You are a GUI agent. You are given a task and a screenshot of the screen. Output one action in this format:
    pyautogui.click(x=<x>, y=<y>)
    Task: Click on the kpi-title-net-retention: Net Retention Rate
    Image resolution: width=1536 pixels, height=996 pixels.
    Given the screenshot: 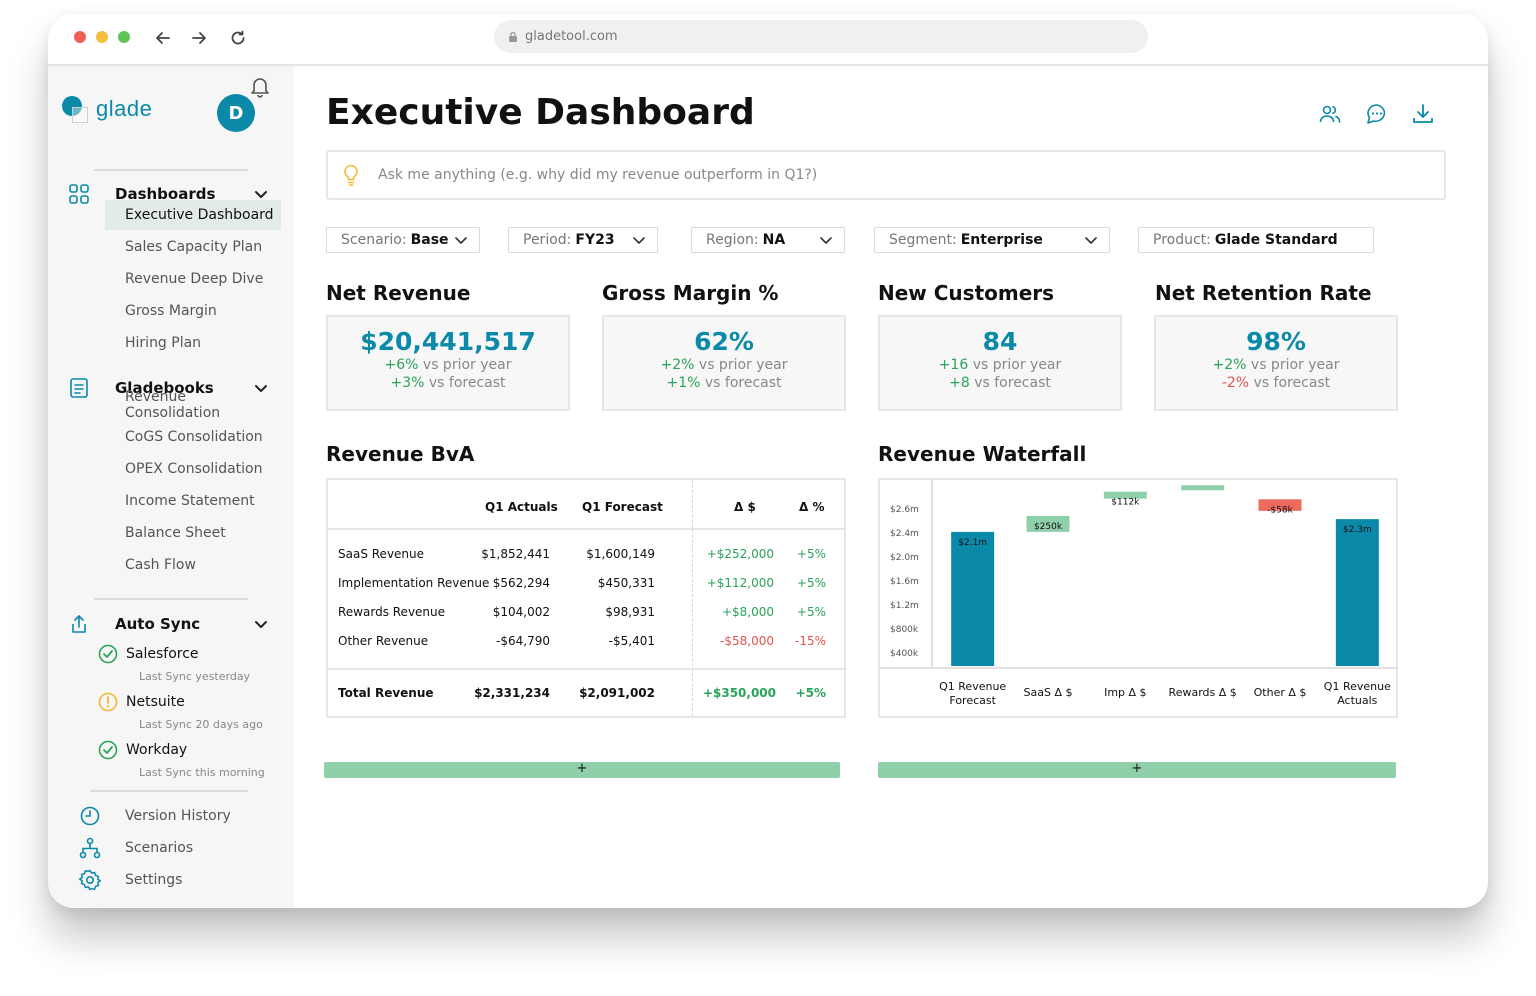 What is the action you would take?
    pyautogui.click(x=1263, y=293)
    